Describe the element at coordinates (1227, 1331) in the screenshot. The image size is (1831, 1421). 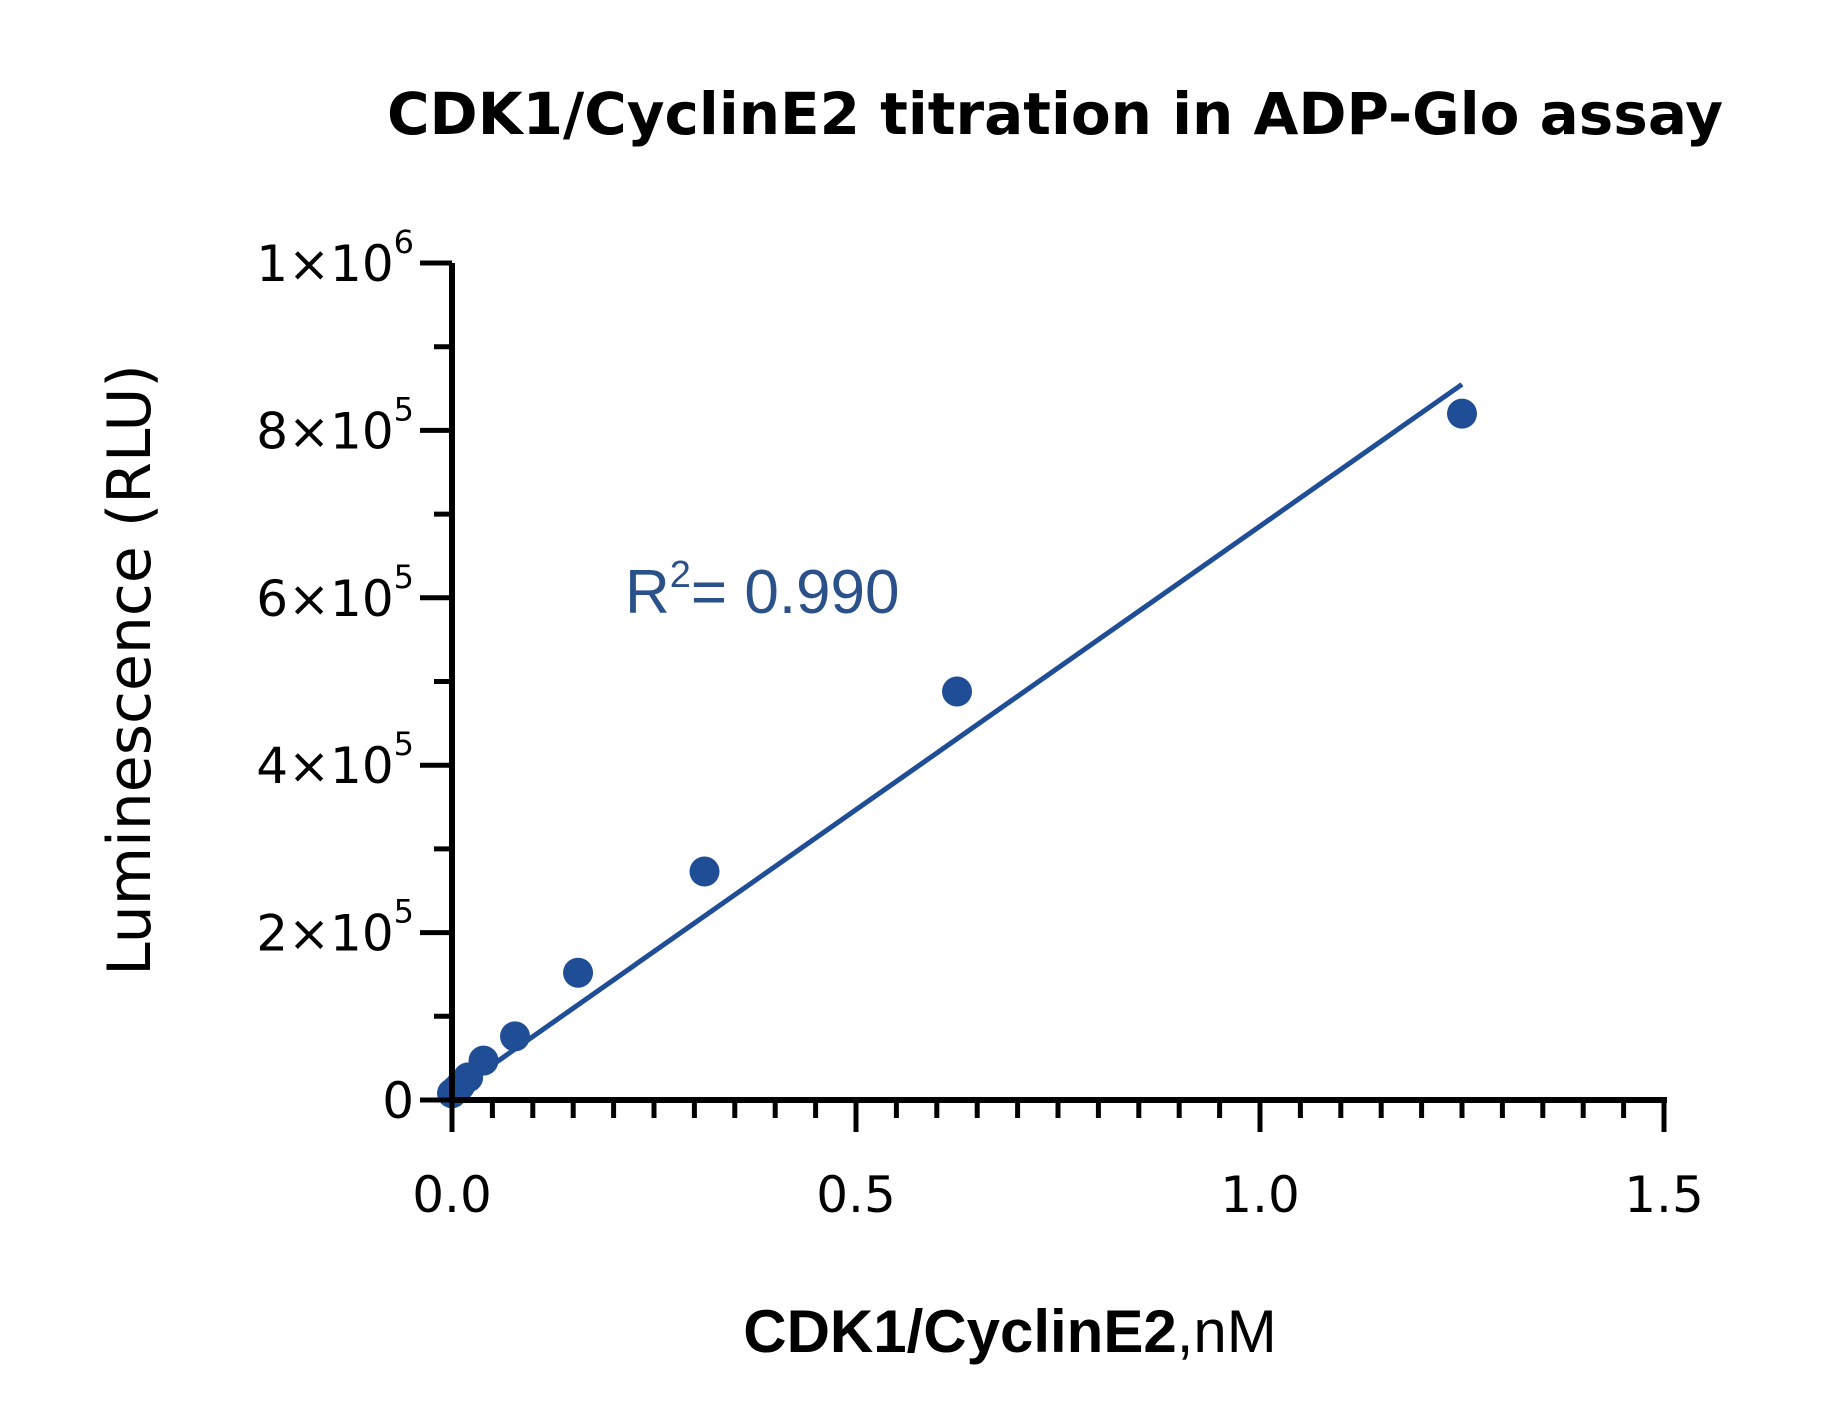
I see `x-axis-label-unit: ,nM` at that location.